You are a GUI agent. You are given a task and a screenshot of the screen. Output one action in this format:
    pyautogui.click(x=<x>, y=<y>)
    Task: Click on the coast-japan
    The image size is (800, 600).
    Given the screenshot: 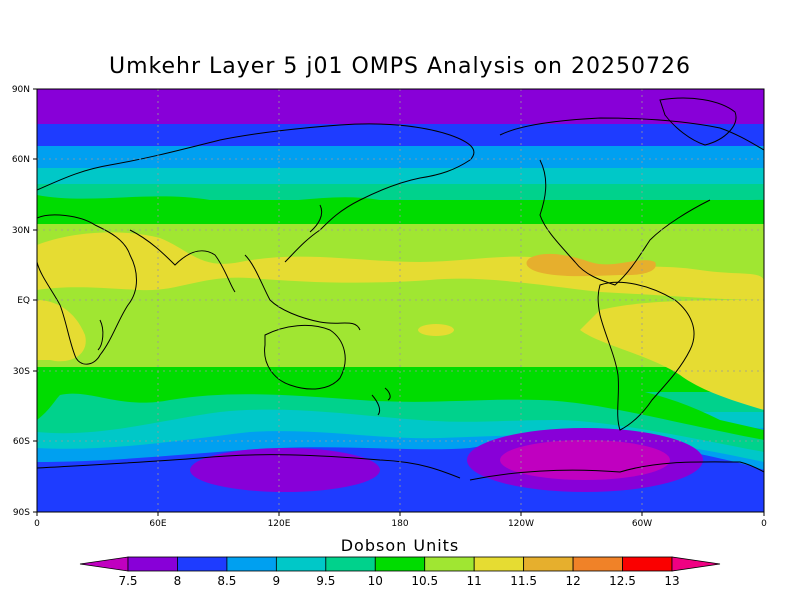 What is the action you would take?
    pyautogui.click(x=316, y=218)
    